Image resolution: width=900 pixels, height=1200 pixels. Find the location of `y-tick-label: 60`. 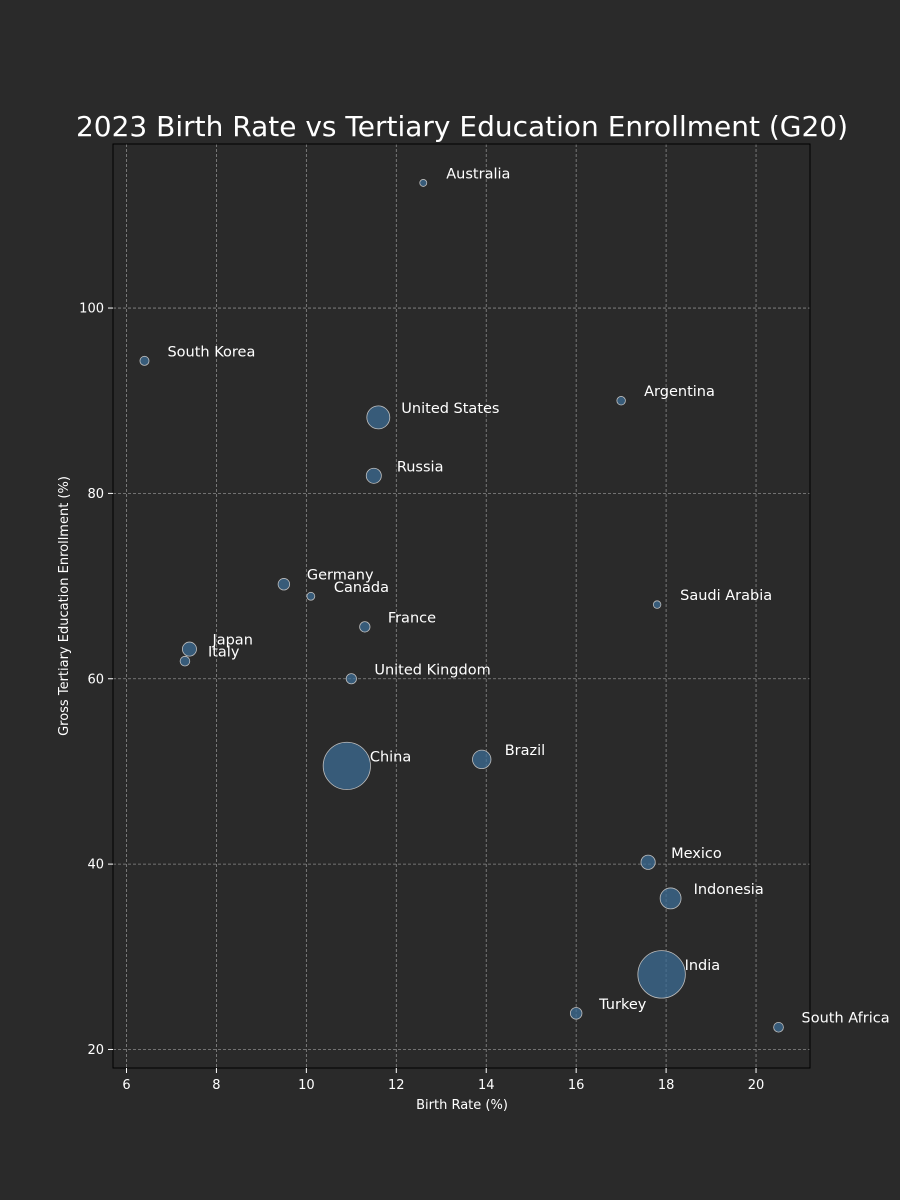

y-tick-label: 60 is located at coordinates (95, 679).